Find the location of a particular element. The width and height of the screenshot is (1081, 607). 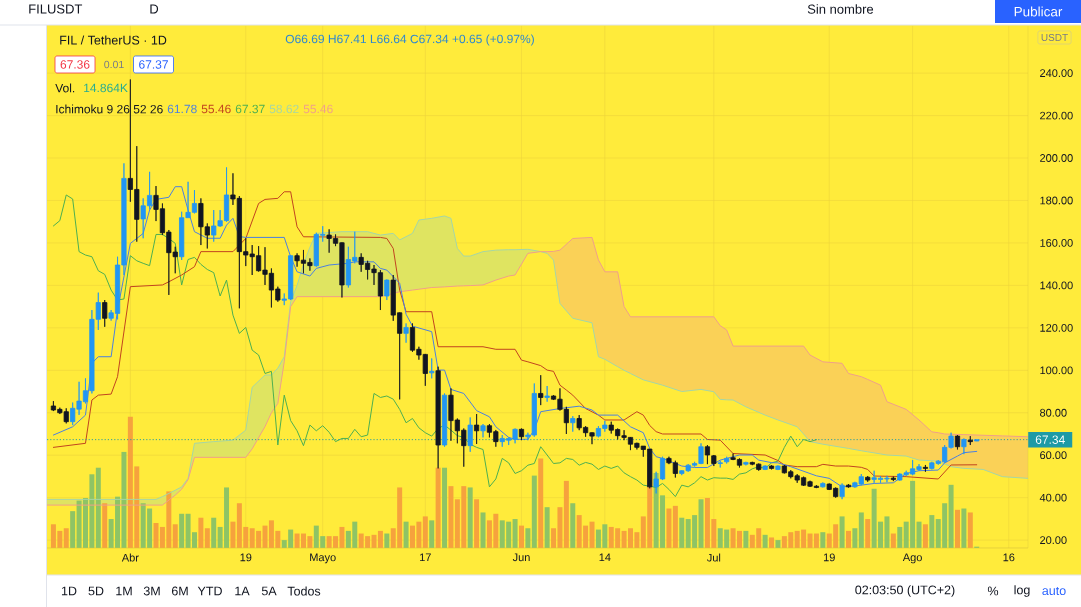

annotation: 0.01 is located at coordinates (114, 64).